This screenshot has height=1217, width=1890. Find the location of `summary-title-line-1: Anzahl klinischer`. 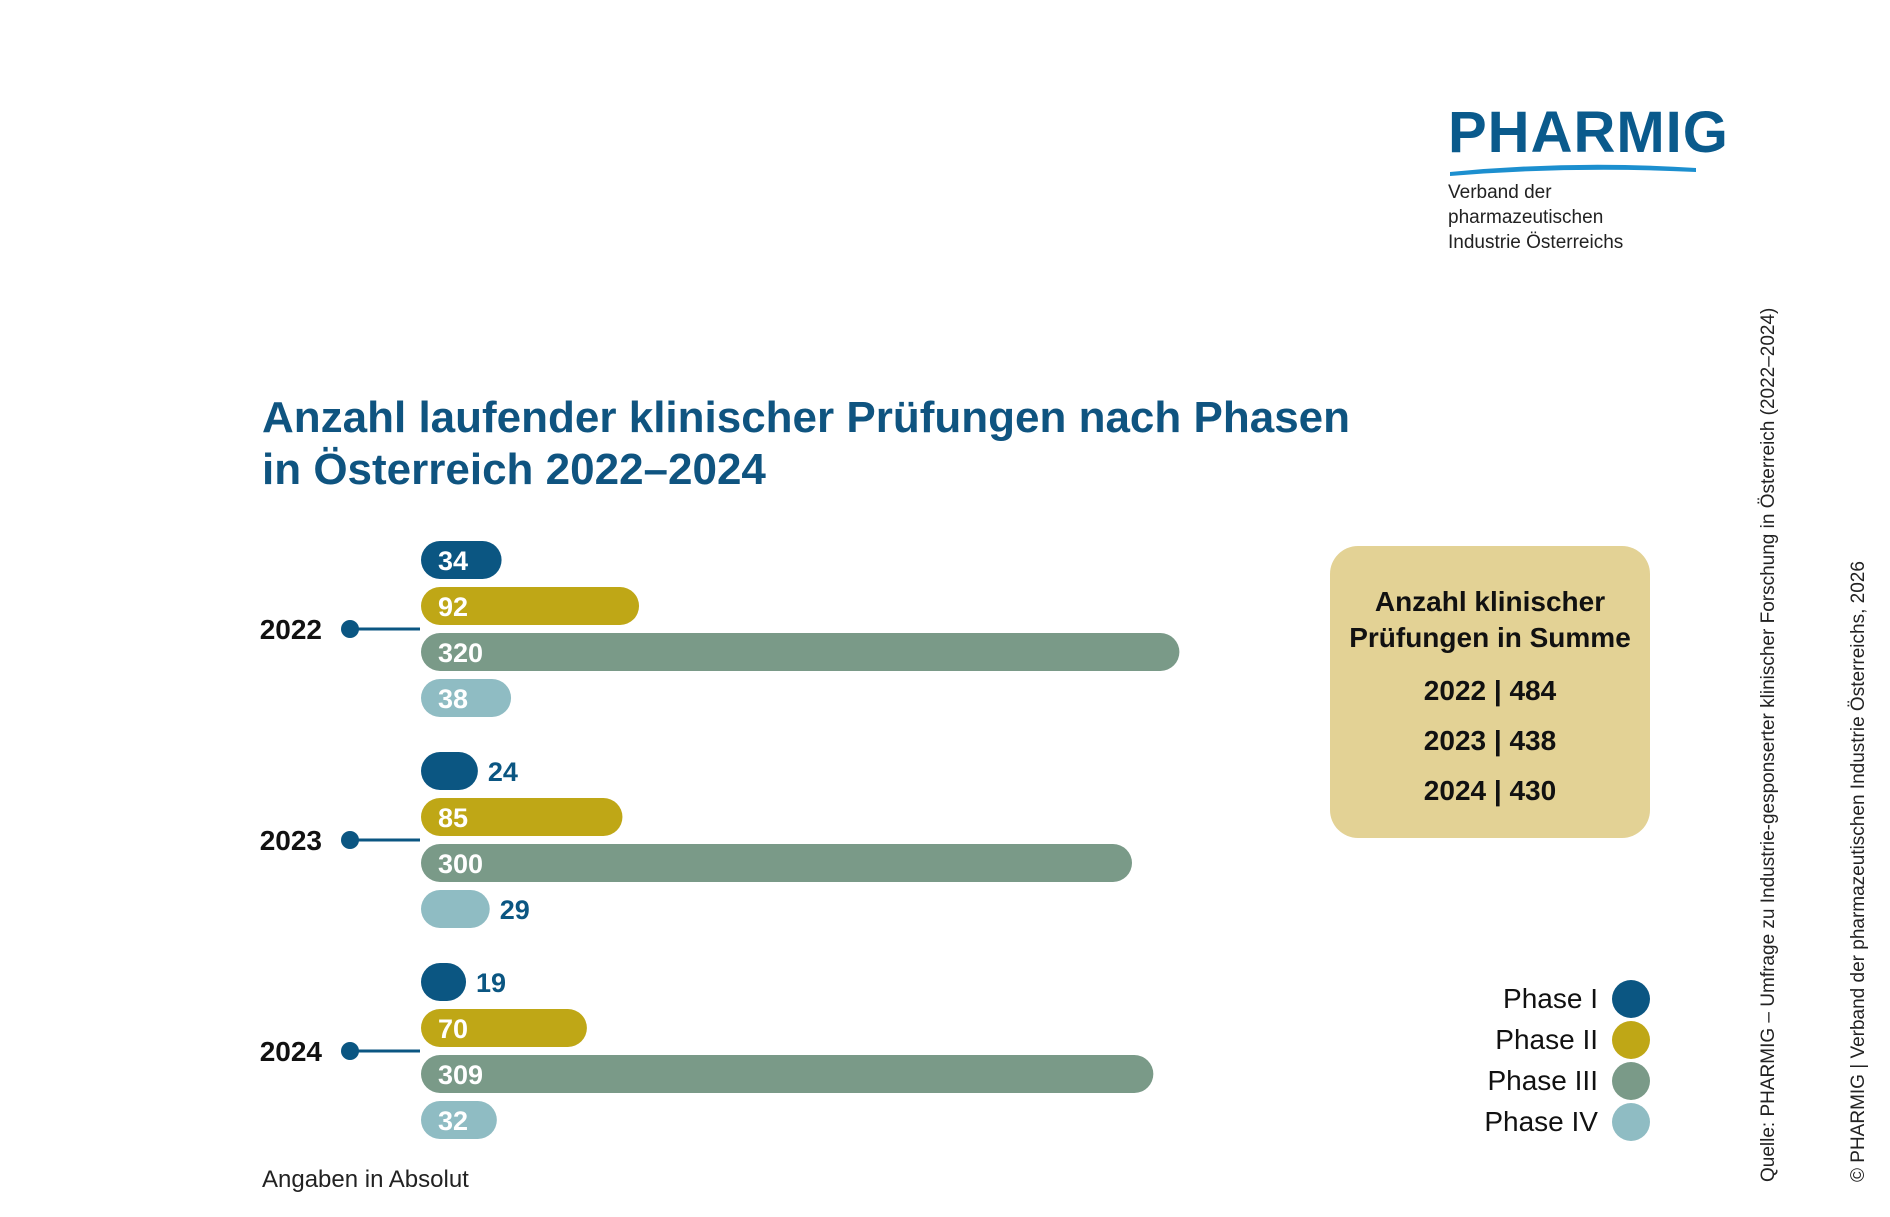

summary-title-line-1: Anzahl klinischer is located at coordinates (1490, 601).